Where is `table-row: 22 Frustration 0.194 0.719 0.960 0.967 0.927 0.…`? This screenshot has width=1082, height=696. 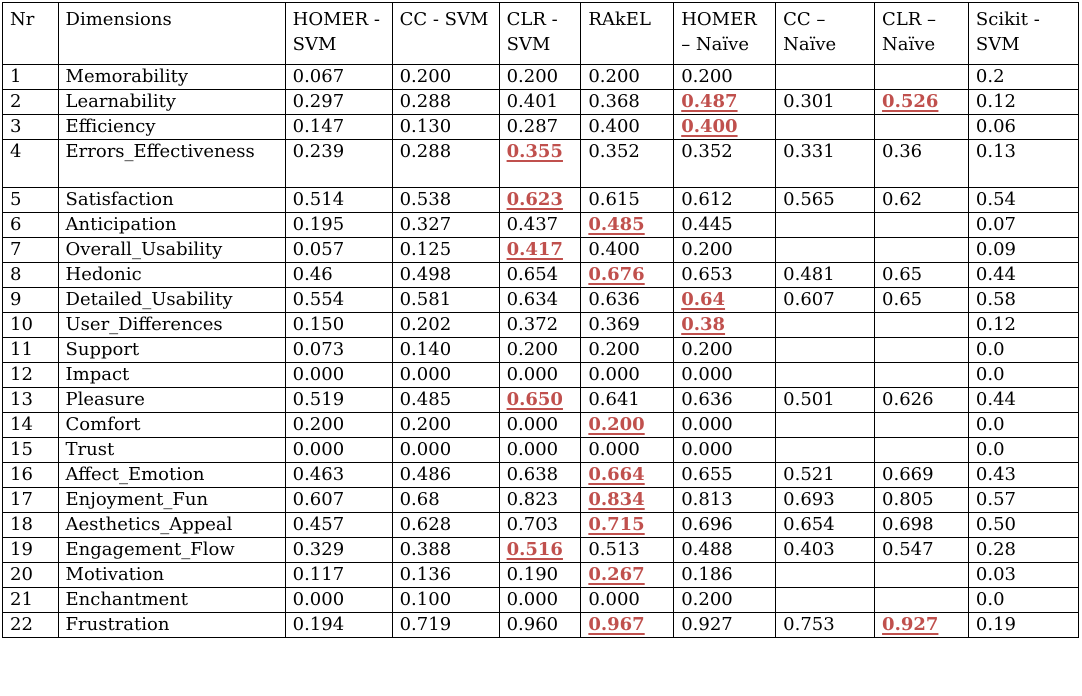
table-row: 22 Frustration 0.194 0.719 0.960 0.967 0.927 0.… is located at coordinates (541, 625).